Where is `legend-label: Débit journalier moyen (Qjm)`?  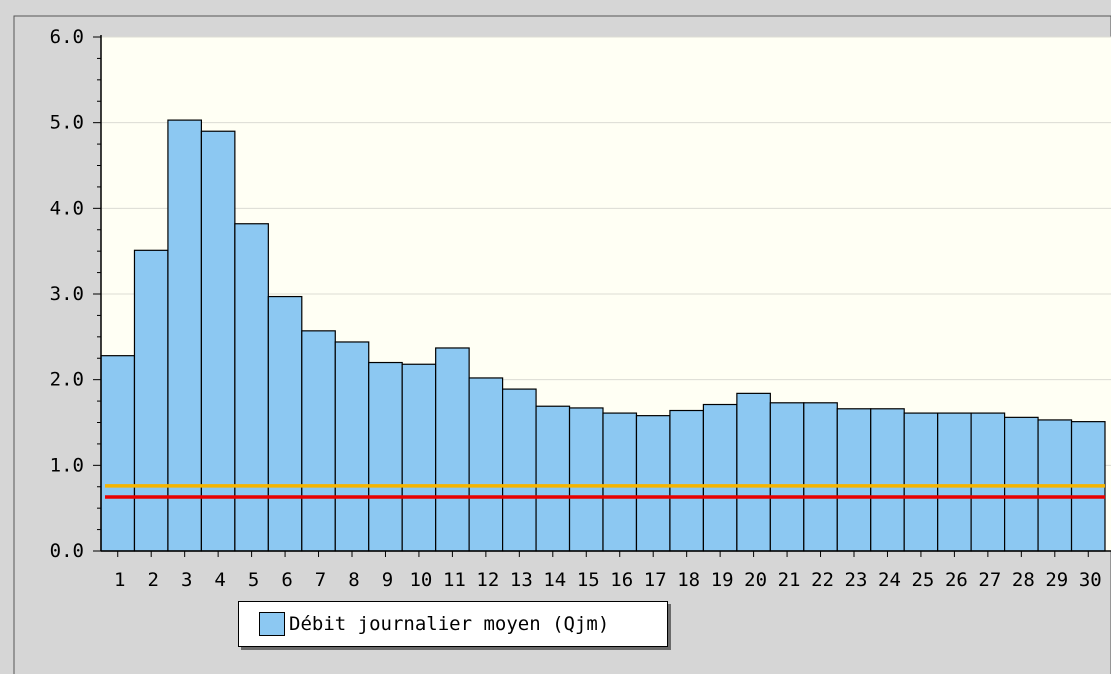
legend-label: Débit journalier moyen (Qjm) is located at coordinates (449, 624).